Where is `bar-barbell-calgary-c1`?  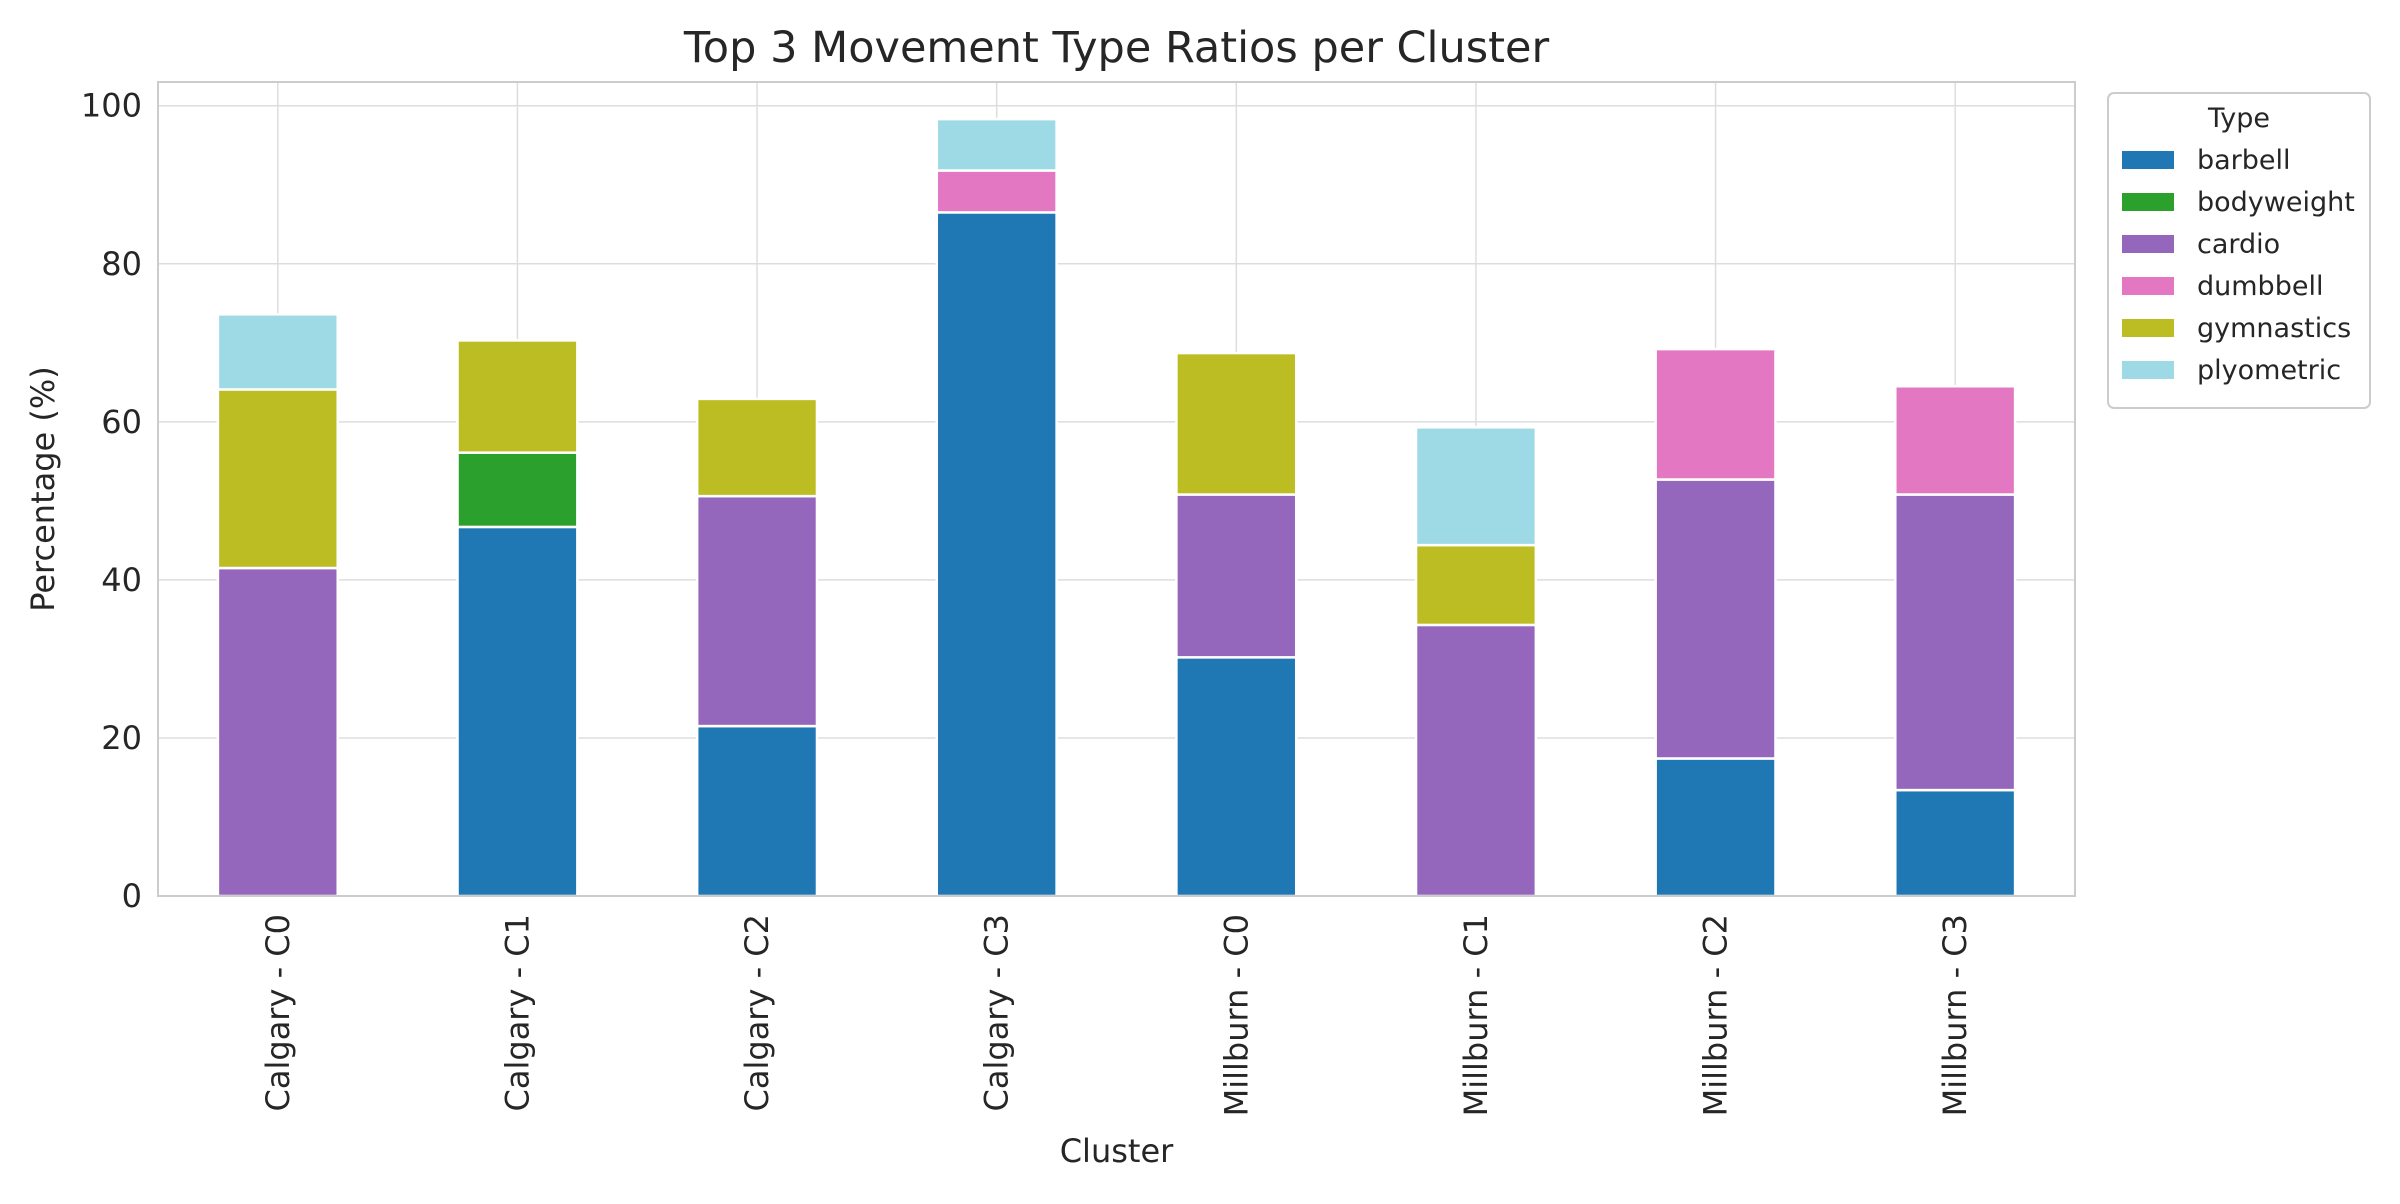
bar-barbell-calgary-c1 is located at coordinates (517, 711).